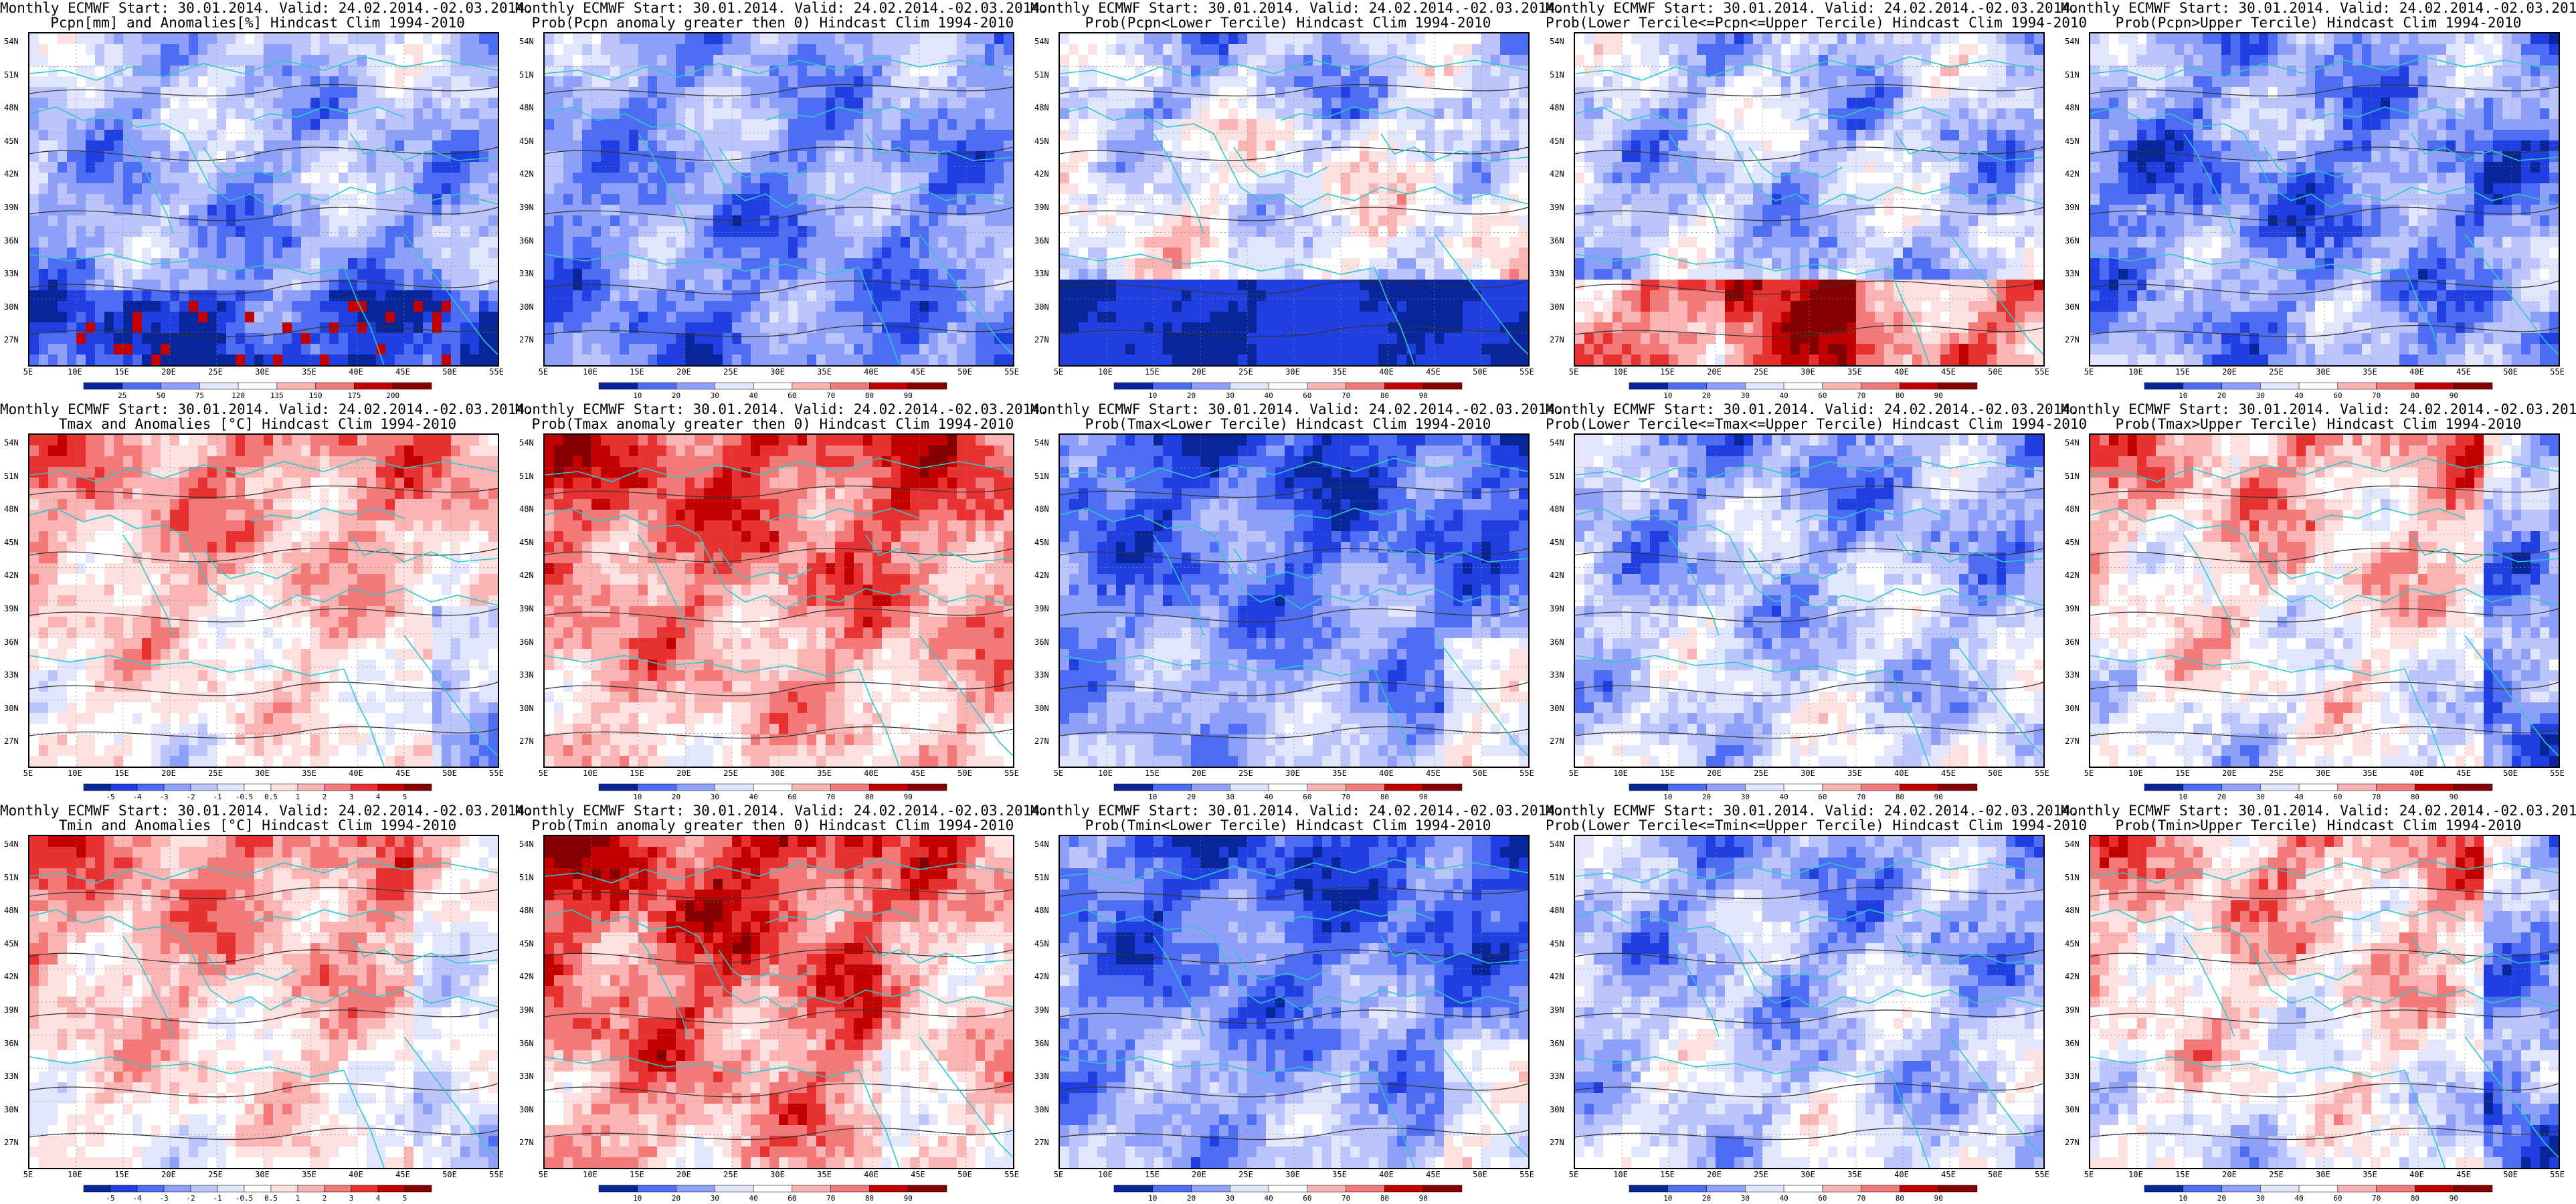 This screenshot has height=1204, width=2576. I want to click on colorbar-tick-label: 10, so click(637, 797).